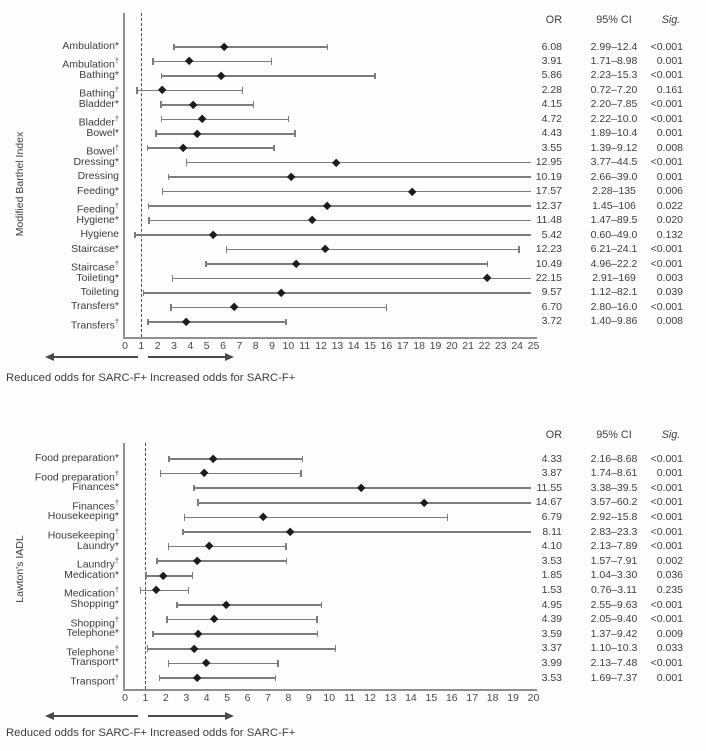  What do you see at coordinates (97, 190) in the screenshot?
I see `row-label: Feeding*` at bounding box center [97, 190].